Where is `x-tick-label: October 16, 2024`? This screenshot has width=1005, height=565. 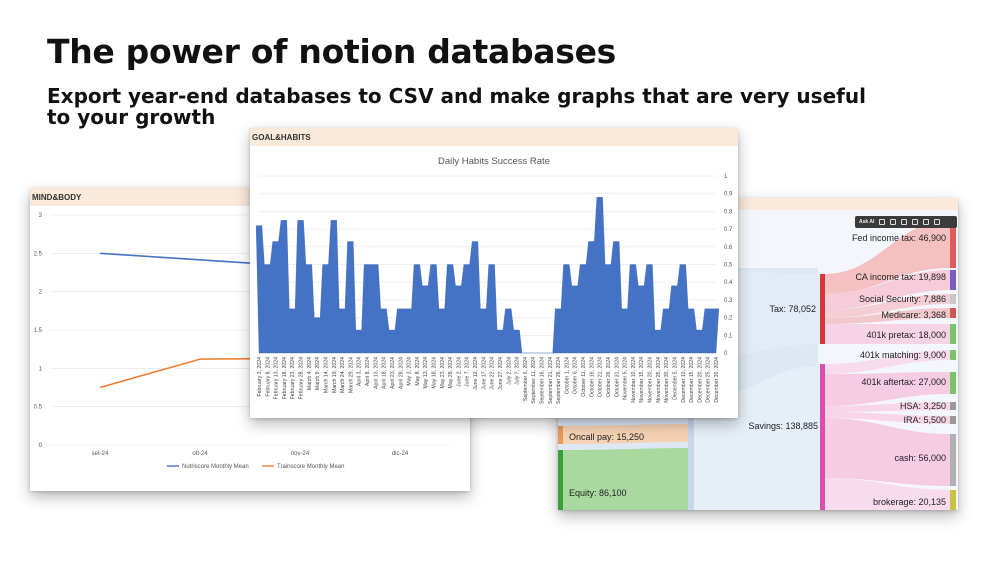
x-tick-label: October 16, 2024 is located at coordinates (592, 377).